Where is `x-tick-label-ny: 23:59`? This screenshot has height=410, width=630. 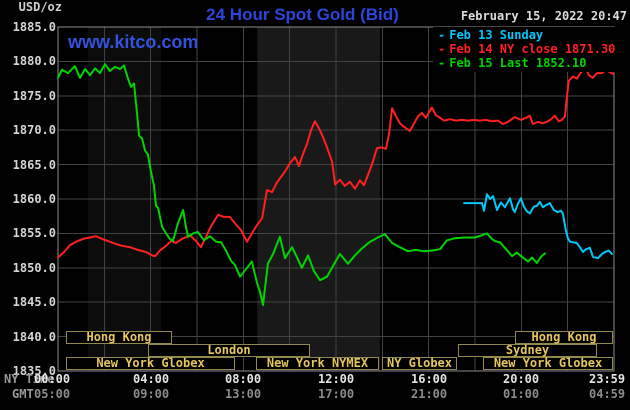
x-tick-label-ny: 23:59 is located at coordinates (607, 379).